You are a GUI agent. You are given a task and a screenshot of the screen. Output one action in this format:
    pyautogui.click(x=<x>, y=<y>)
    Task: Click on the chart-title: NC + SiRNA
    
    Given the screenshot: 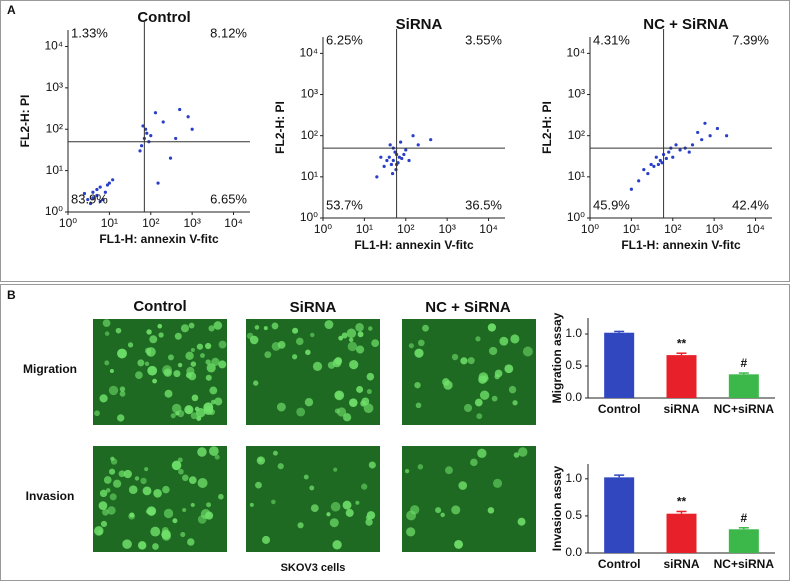 What is the action you would take?
    pyautogui.click(x=686, y=24)
    